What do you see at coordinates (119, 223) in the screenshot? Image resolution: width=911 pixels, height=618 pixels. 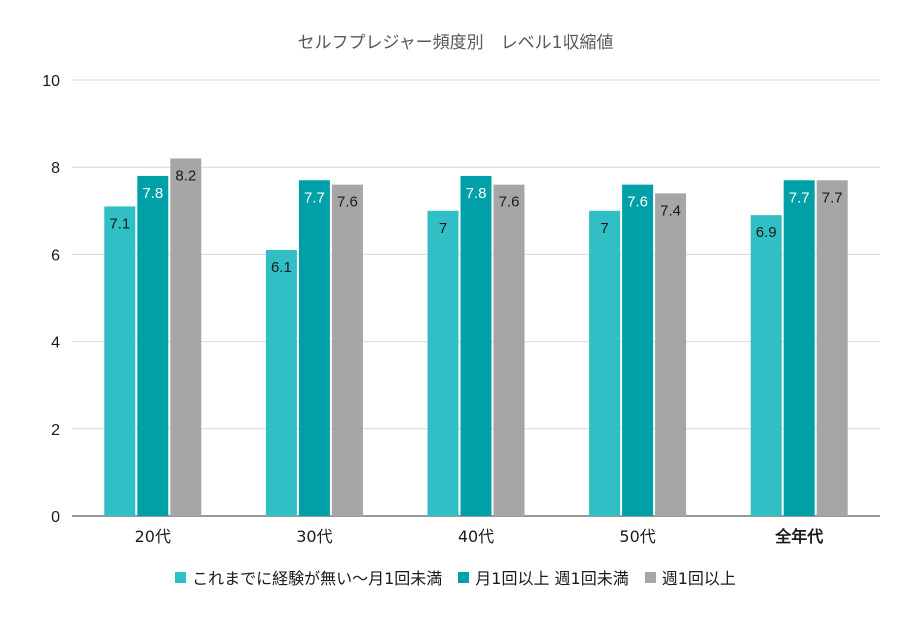 I see `data-label: 7.1` at bounding box center [119, 223].